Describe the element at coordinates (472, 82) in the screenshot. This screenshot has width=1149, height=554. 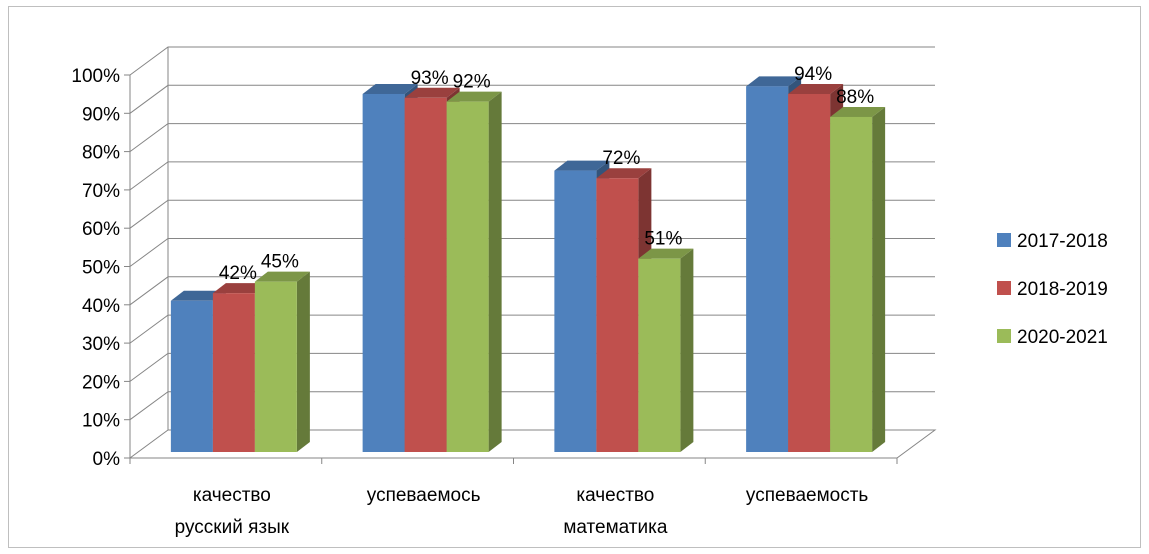
I see `data-label: 92%` at that location.